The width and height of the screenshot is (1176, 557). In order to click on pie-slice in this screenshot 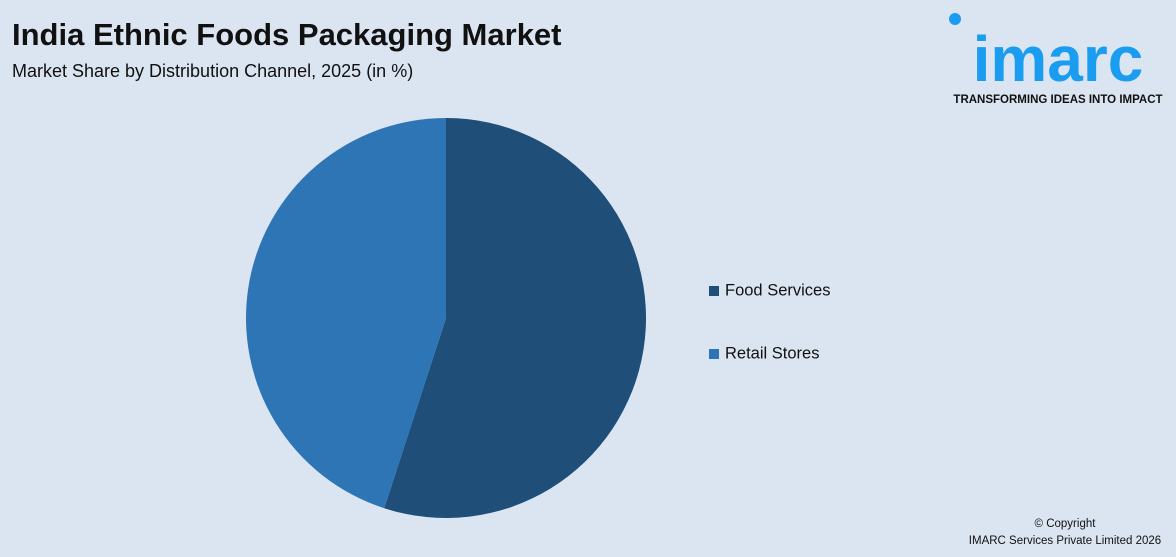, I will do `click(346, 313)`.